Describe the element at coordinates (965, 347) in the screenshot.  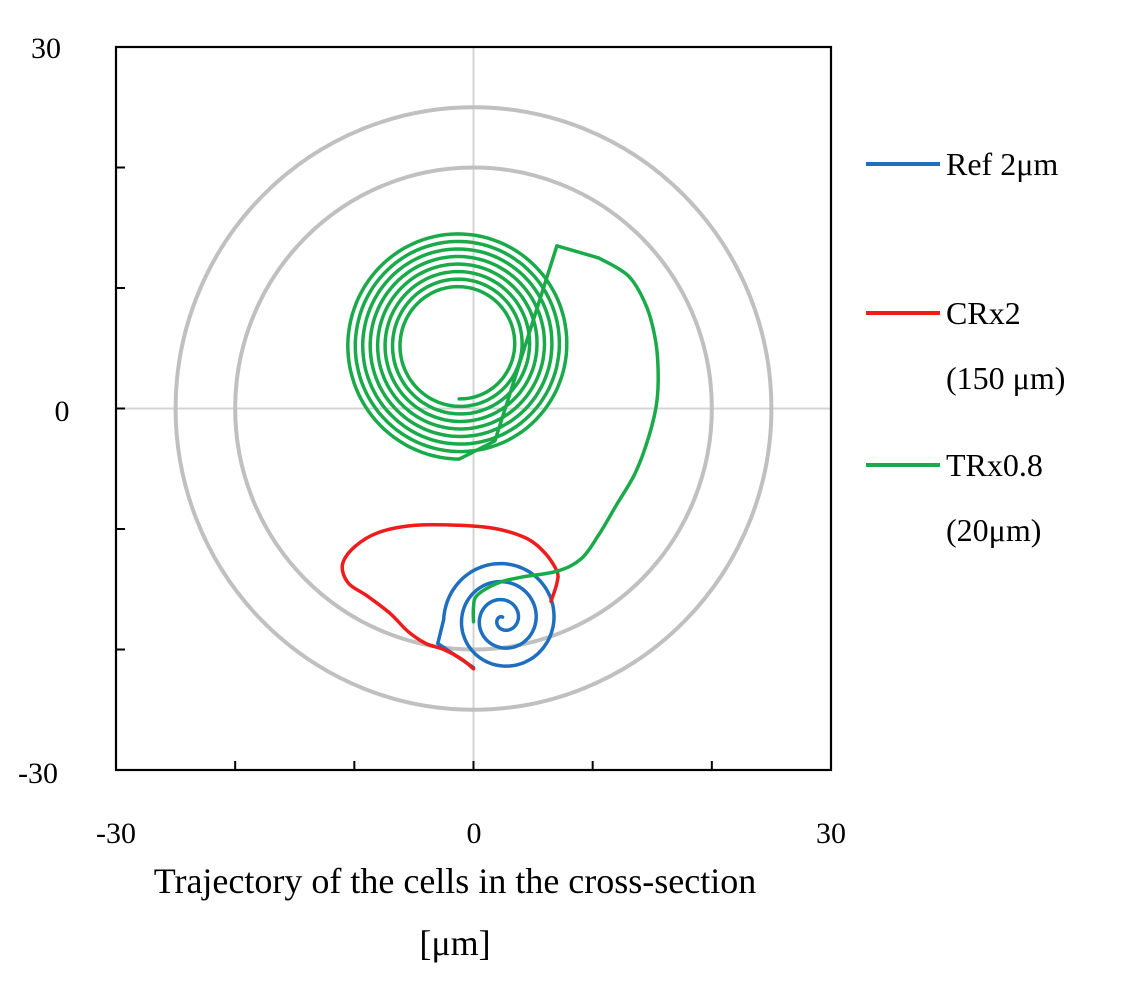
I see `legend: Ref 2μm CRx2 (150 μm) TRx0.8 (20μm)` at that location.